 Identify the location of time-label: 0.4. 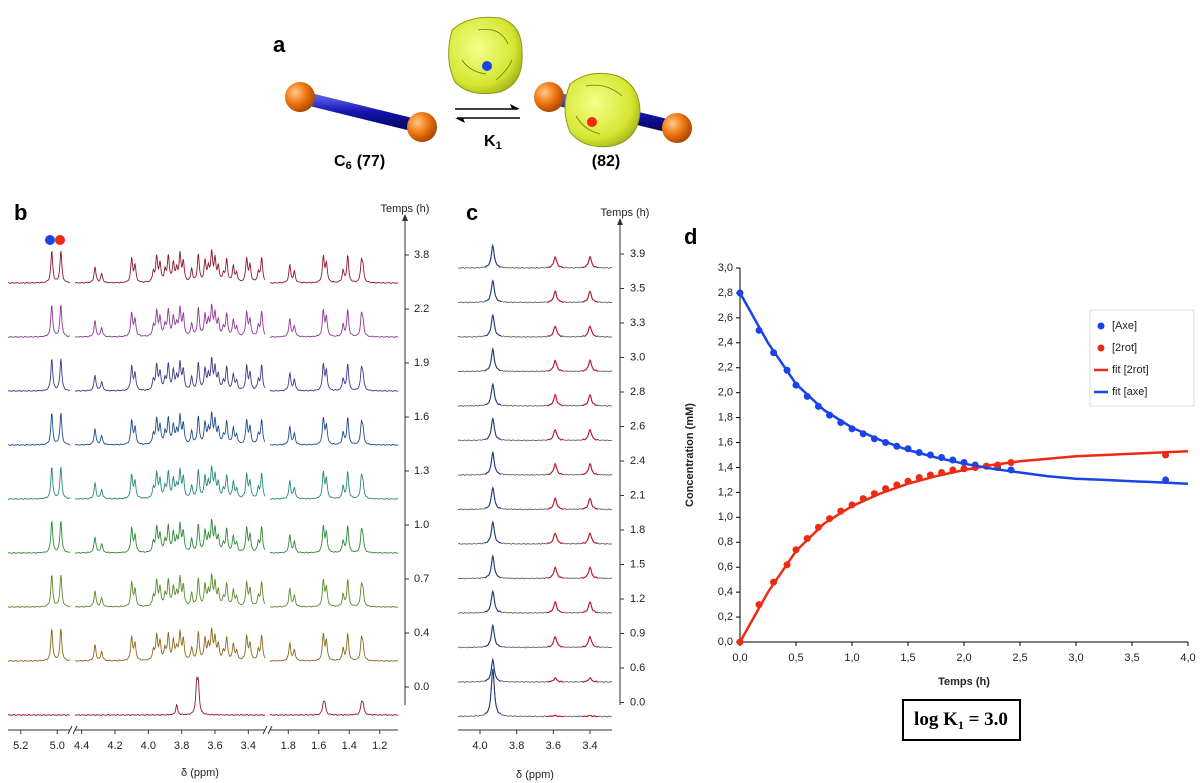
(421, 633).